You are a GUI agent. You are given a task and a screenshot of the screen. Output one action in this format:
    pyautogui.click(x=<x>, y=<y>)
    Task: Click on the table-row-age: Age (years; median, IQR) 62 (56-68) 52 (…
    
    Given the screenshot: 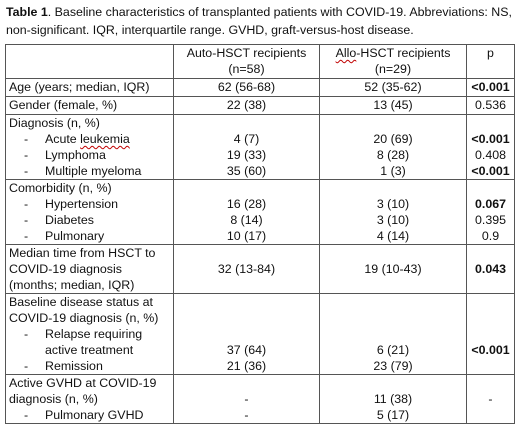 What is the action you would take?
    pyautogui.click(x=260, y=87)
    